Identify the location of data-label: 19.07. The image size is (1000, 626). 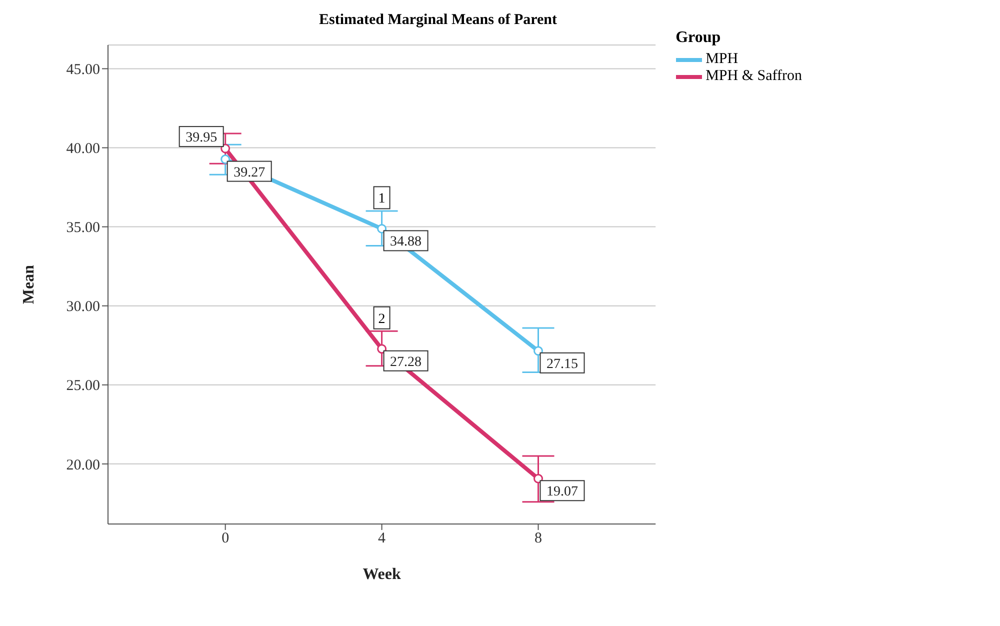
(562, 492).